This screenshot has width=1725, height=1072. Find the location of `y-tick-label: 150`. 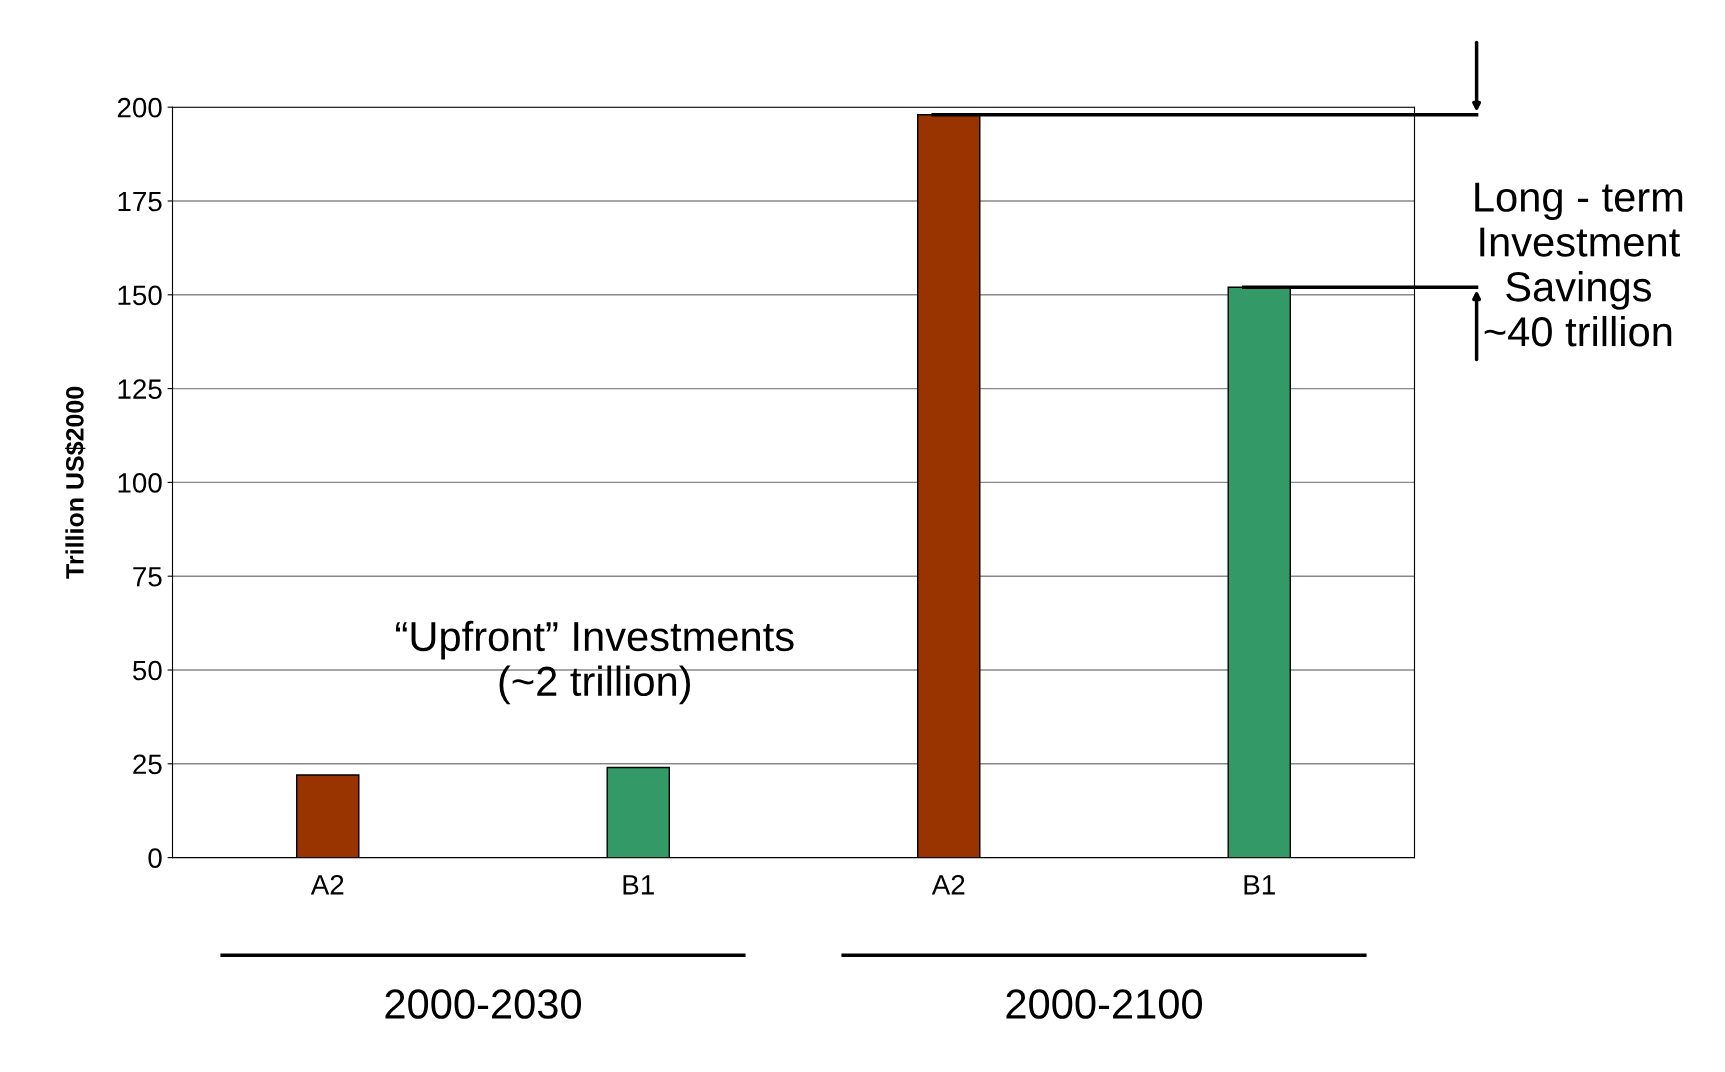

y-tick-label: 150 is located at coordinates (140, 295).